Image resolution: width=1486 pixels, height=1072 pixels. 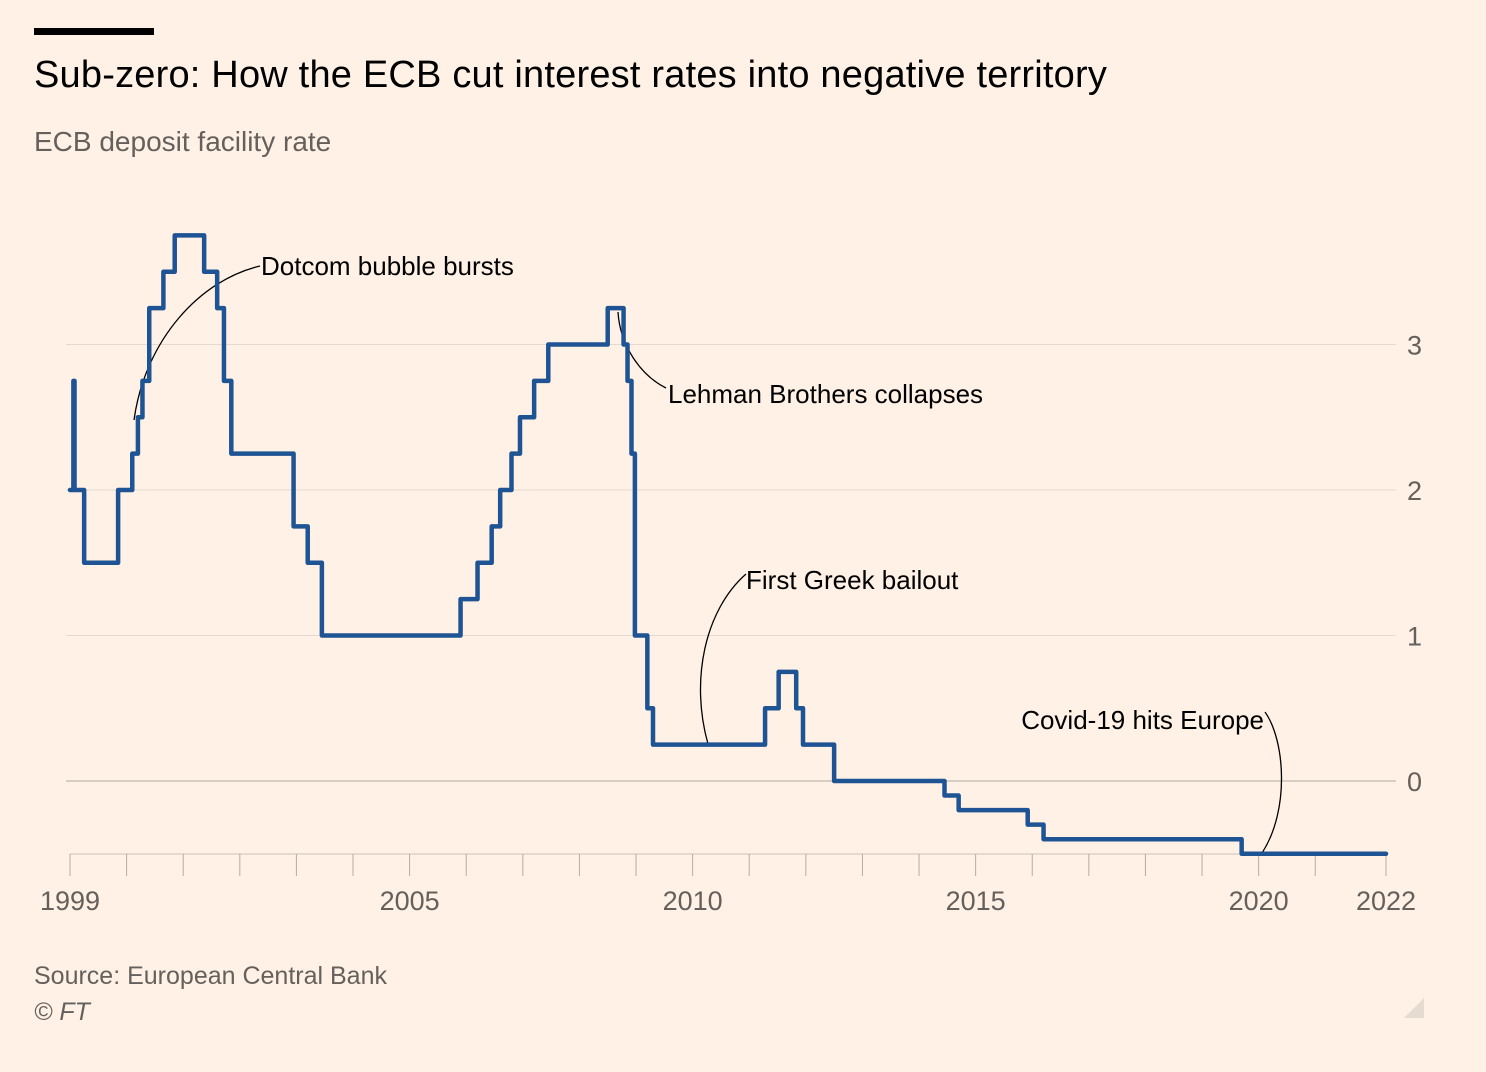 I want to click on x-tick-label: 2005, so click(x=410, y=901).